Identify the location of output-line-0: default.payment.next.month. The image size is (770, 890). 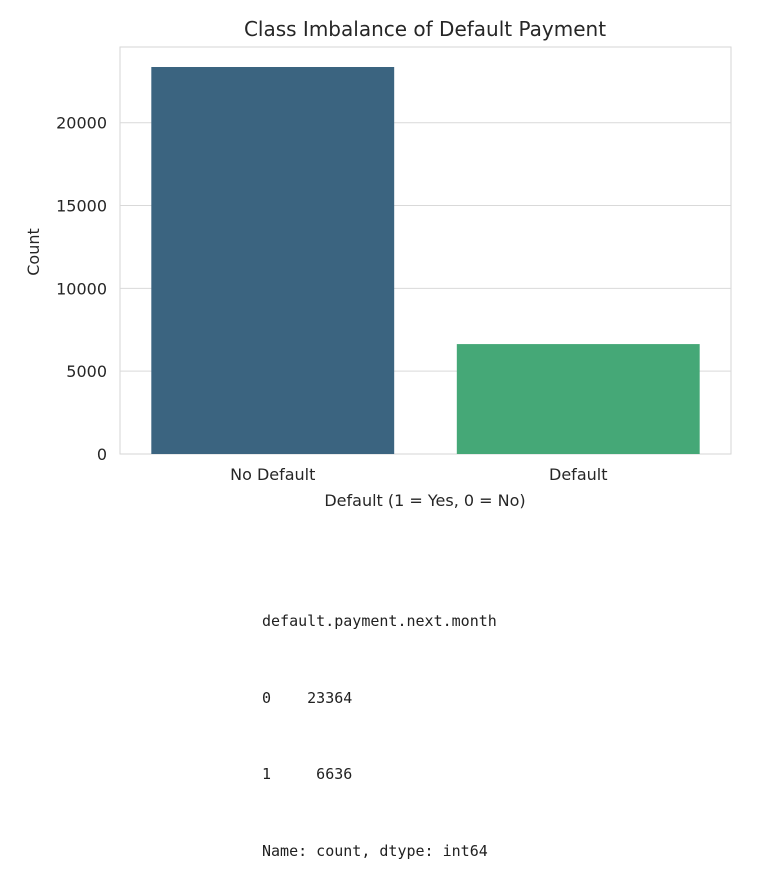
(379, 621).